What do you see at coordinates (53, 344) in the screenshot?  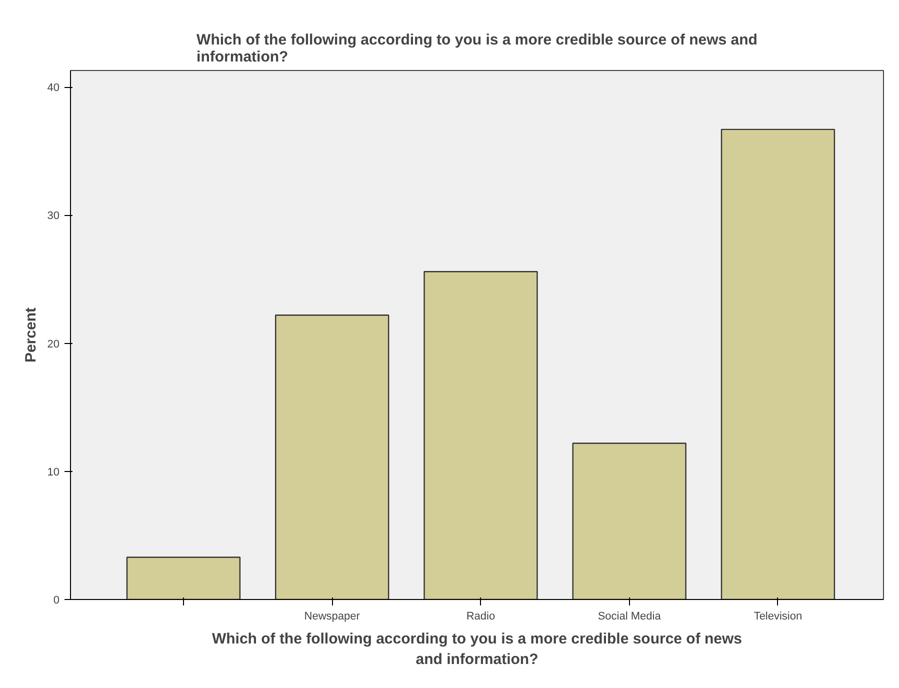 I see `y-tick-label: 20` at bounding box center [53, 344].